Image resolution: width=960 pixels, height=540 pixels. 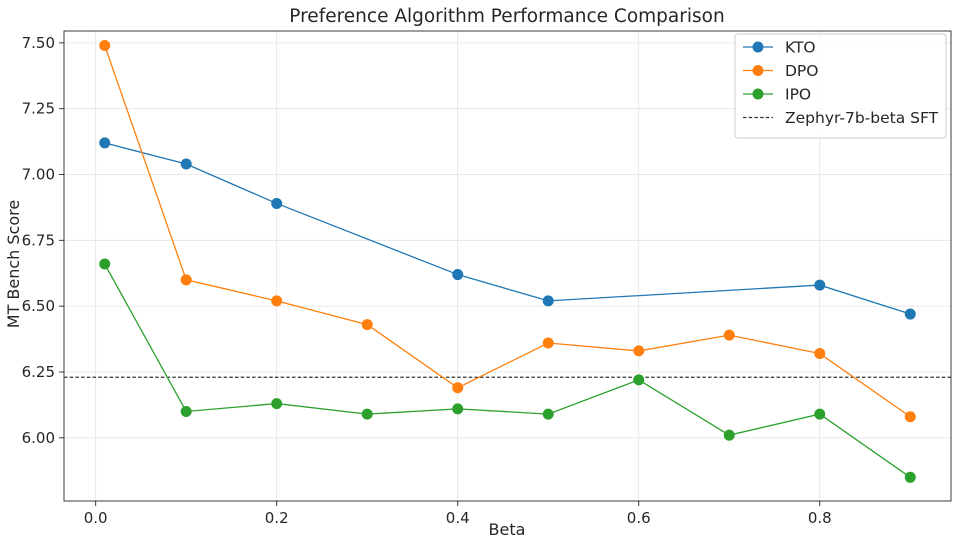 I want to click on y-tick-label-6: 7.50, so click(x=38, y=43).